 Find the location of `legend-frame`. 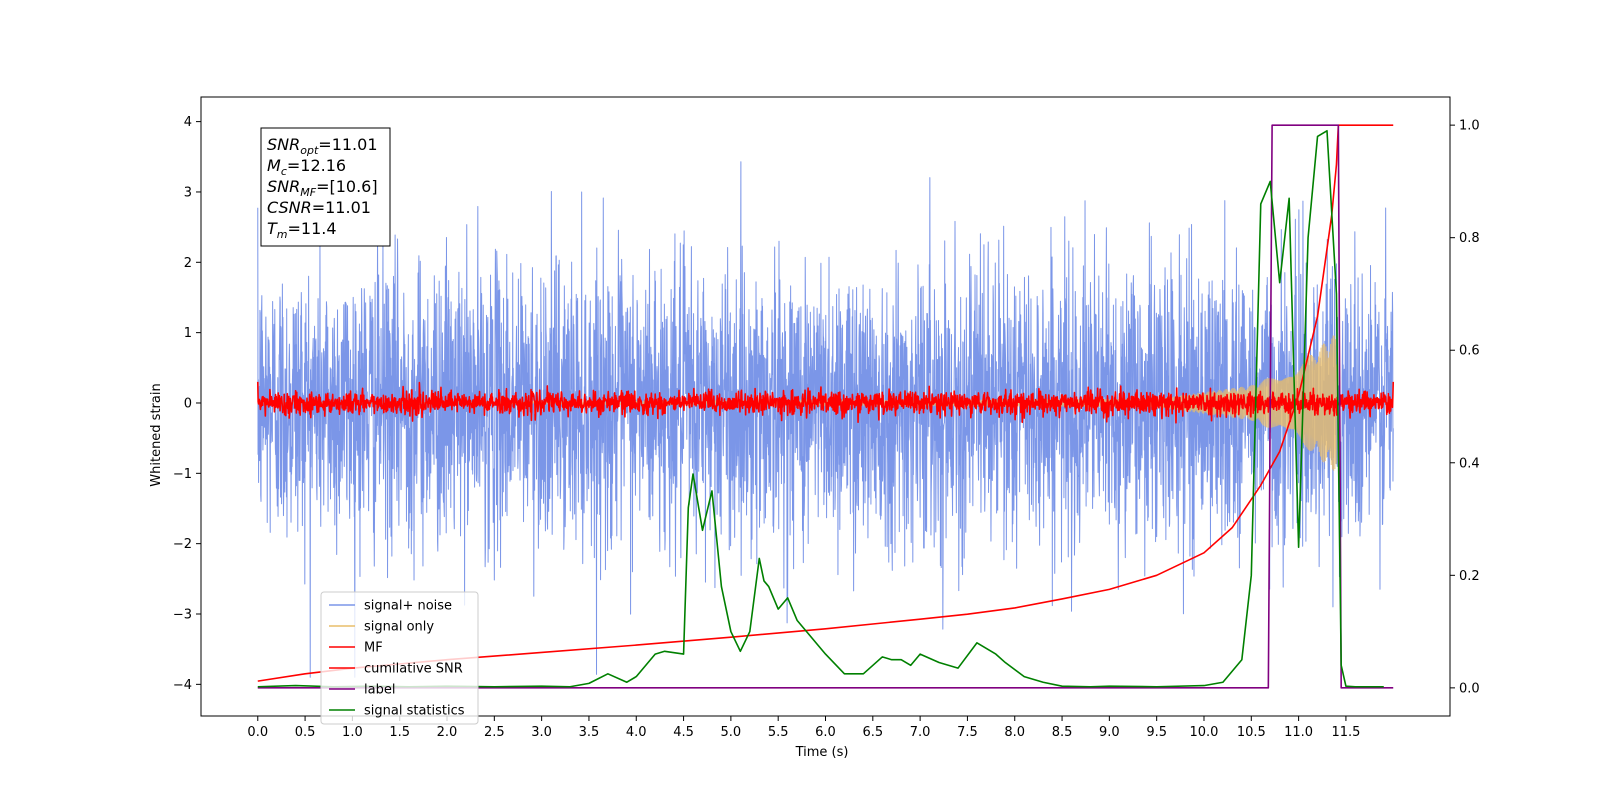

legend-frame is located at coordinates (399, 658).